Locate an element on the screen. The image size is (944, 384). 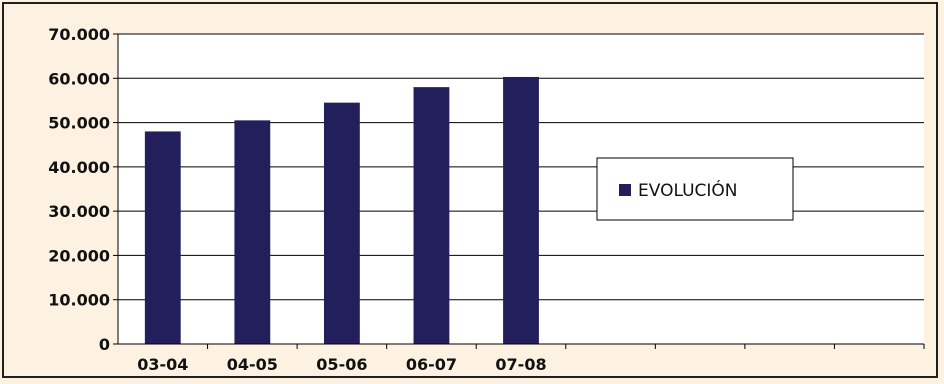
y-tick-label: 60.000 is located at coordinates (79, 78).